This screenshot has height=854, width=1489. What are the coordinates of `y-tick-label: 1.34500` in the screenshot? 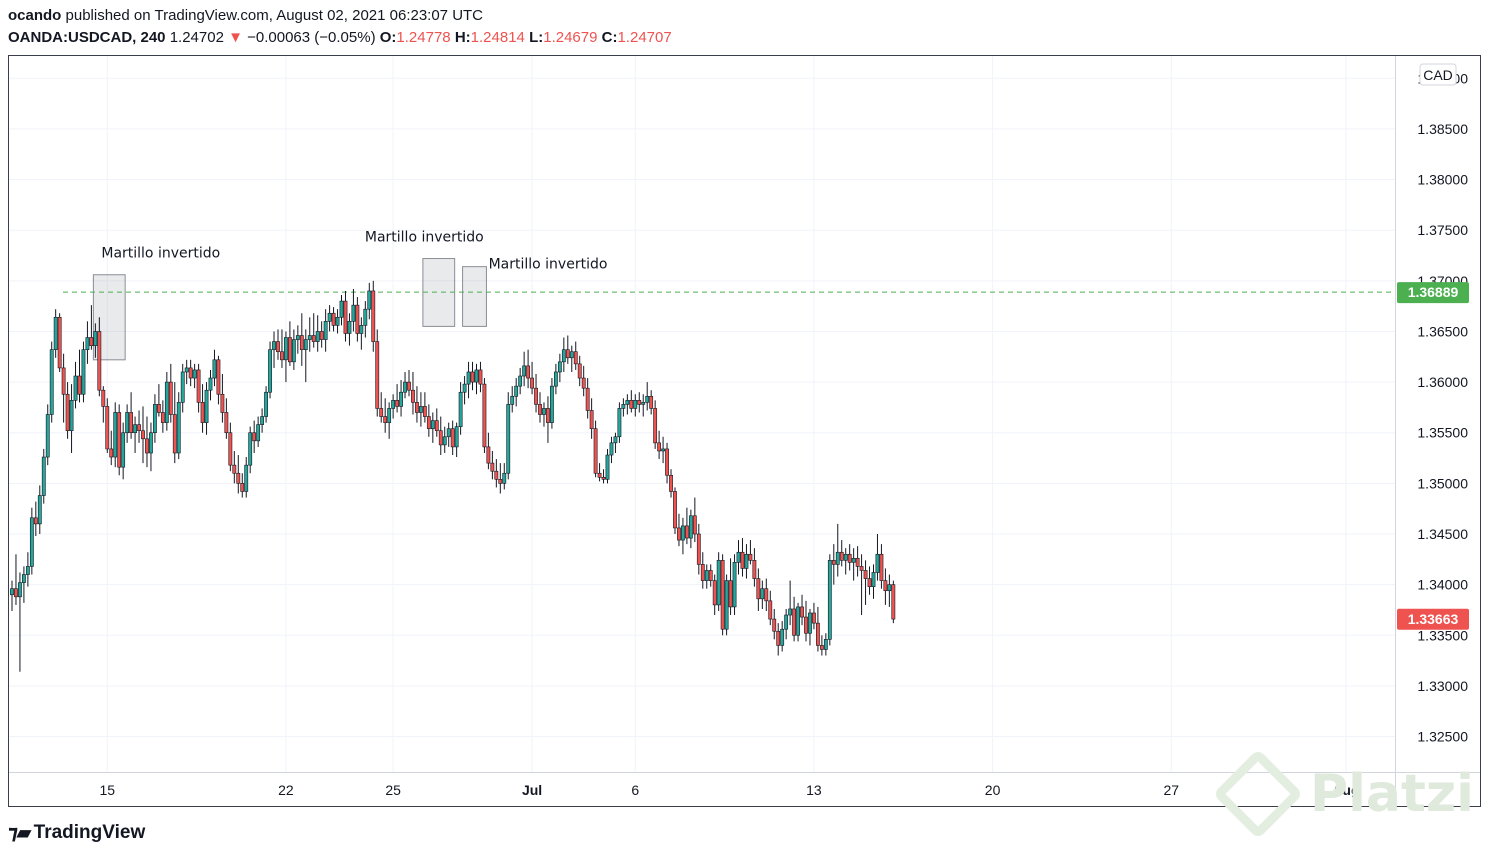 It's located at (1442, 534).